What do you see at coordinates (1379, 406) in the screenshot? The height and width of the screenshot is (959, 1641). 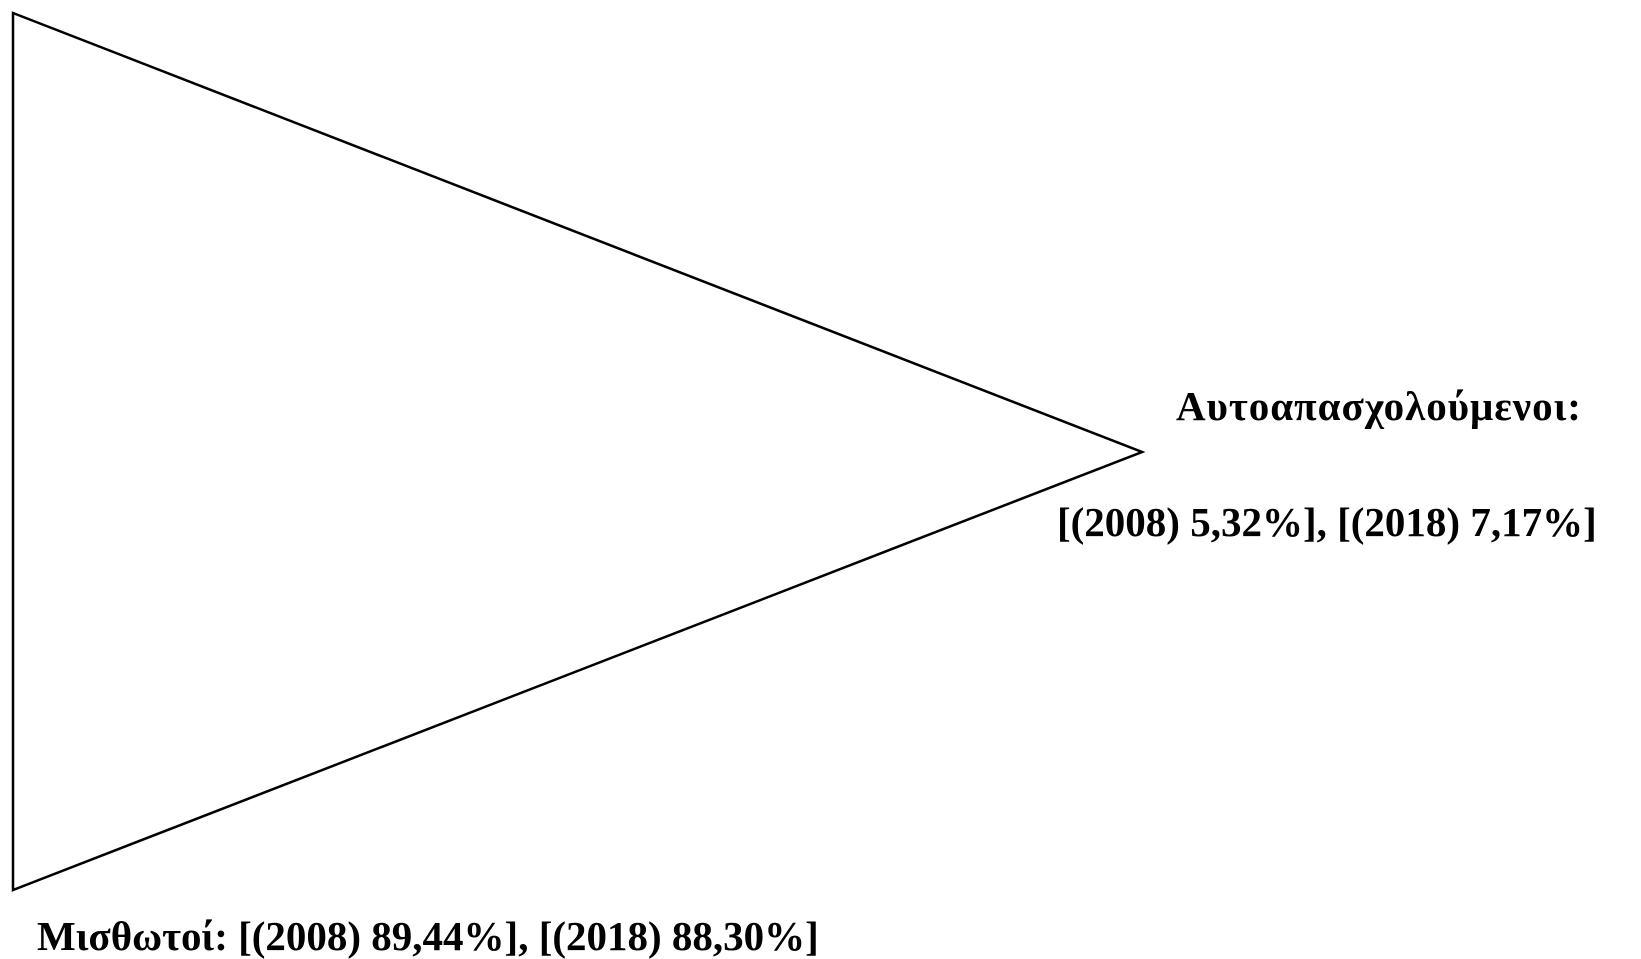 I see `self-employed-title: Αυτοαπασχολούμενοι:` at bounding box center [1379, 406].